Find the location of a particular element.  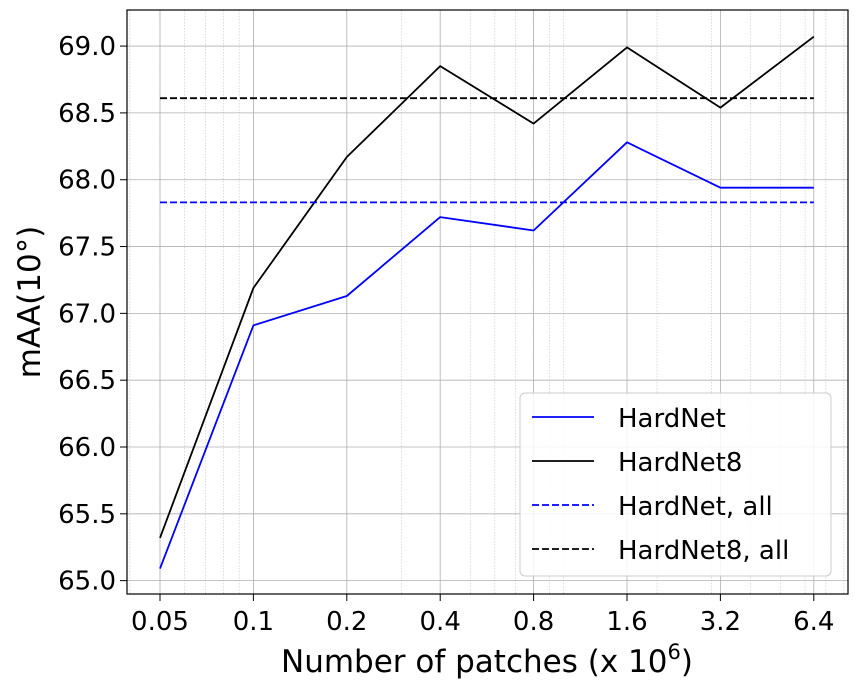

legend-label: HardNet8, all is located at coordinates (703, 551).